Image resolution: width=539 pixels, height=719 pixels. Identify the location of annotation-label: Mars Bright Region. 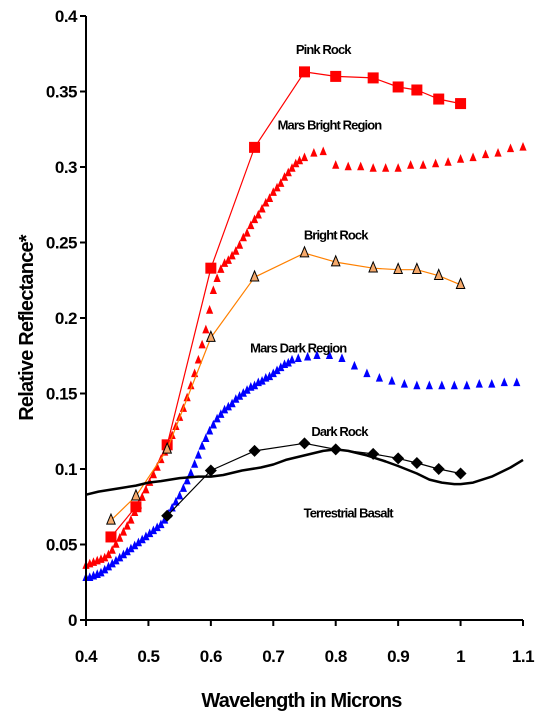
(330, 124).